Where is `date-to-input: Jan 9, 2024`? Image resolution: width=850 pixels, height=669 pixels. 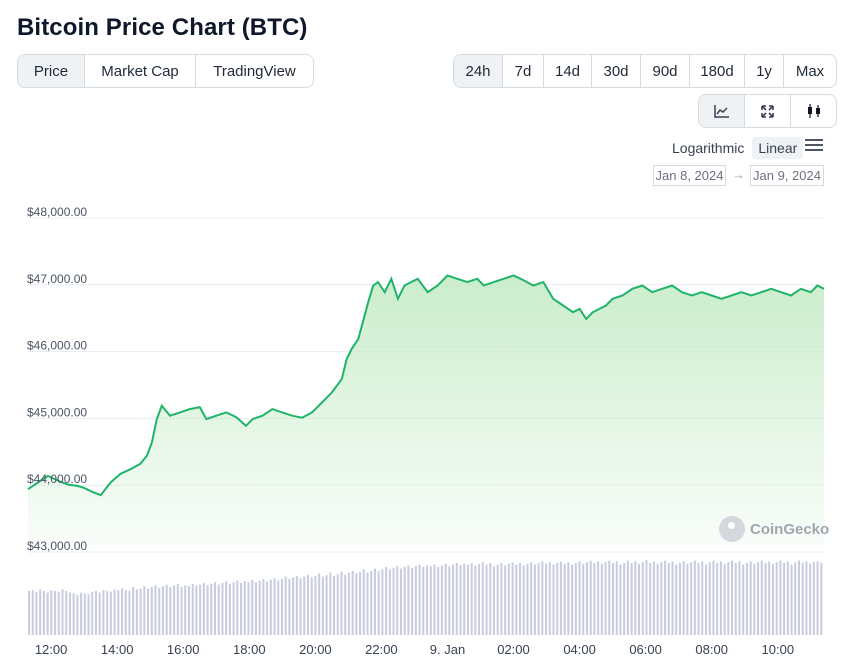 date-to-input: Jan 9, 2024 is located at coordinates (787, 175).